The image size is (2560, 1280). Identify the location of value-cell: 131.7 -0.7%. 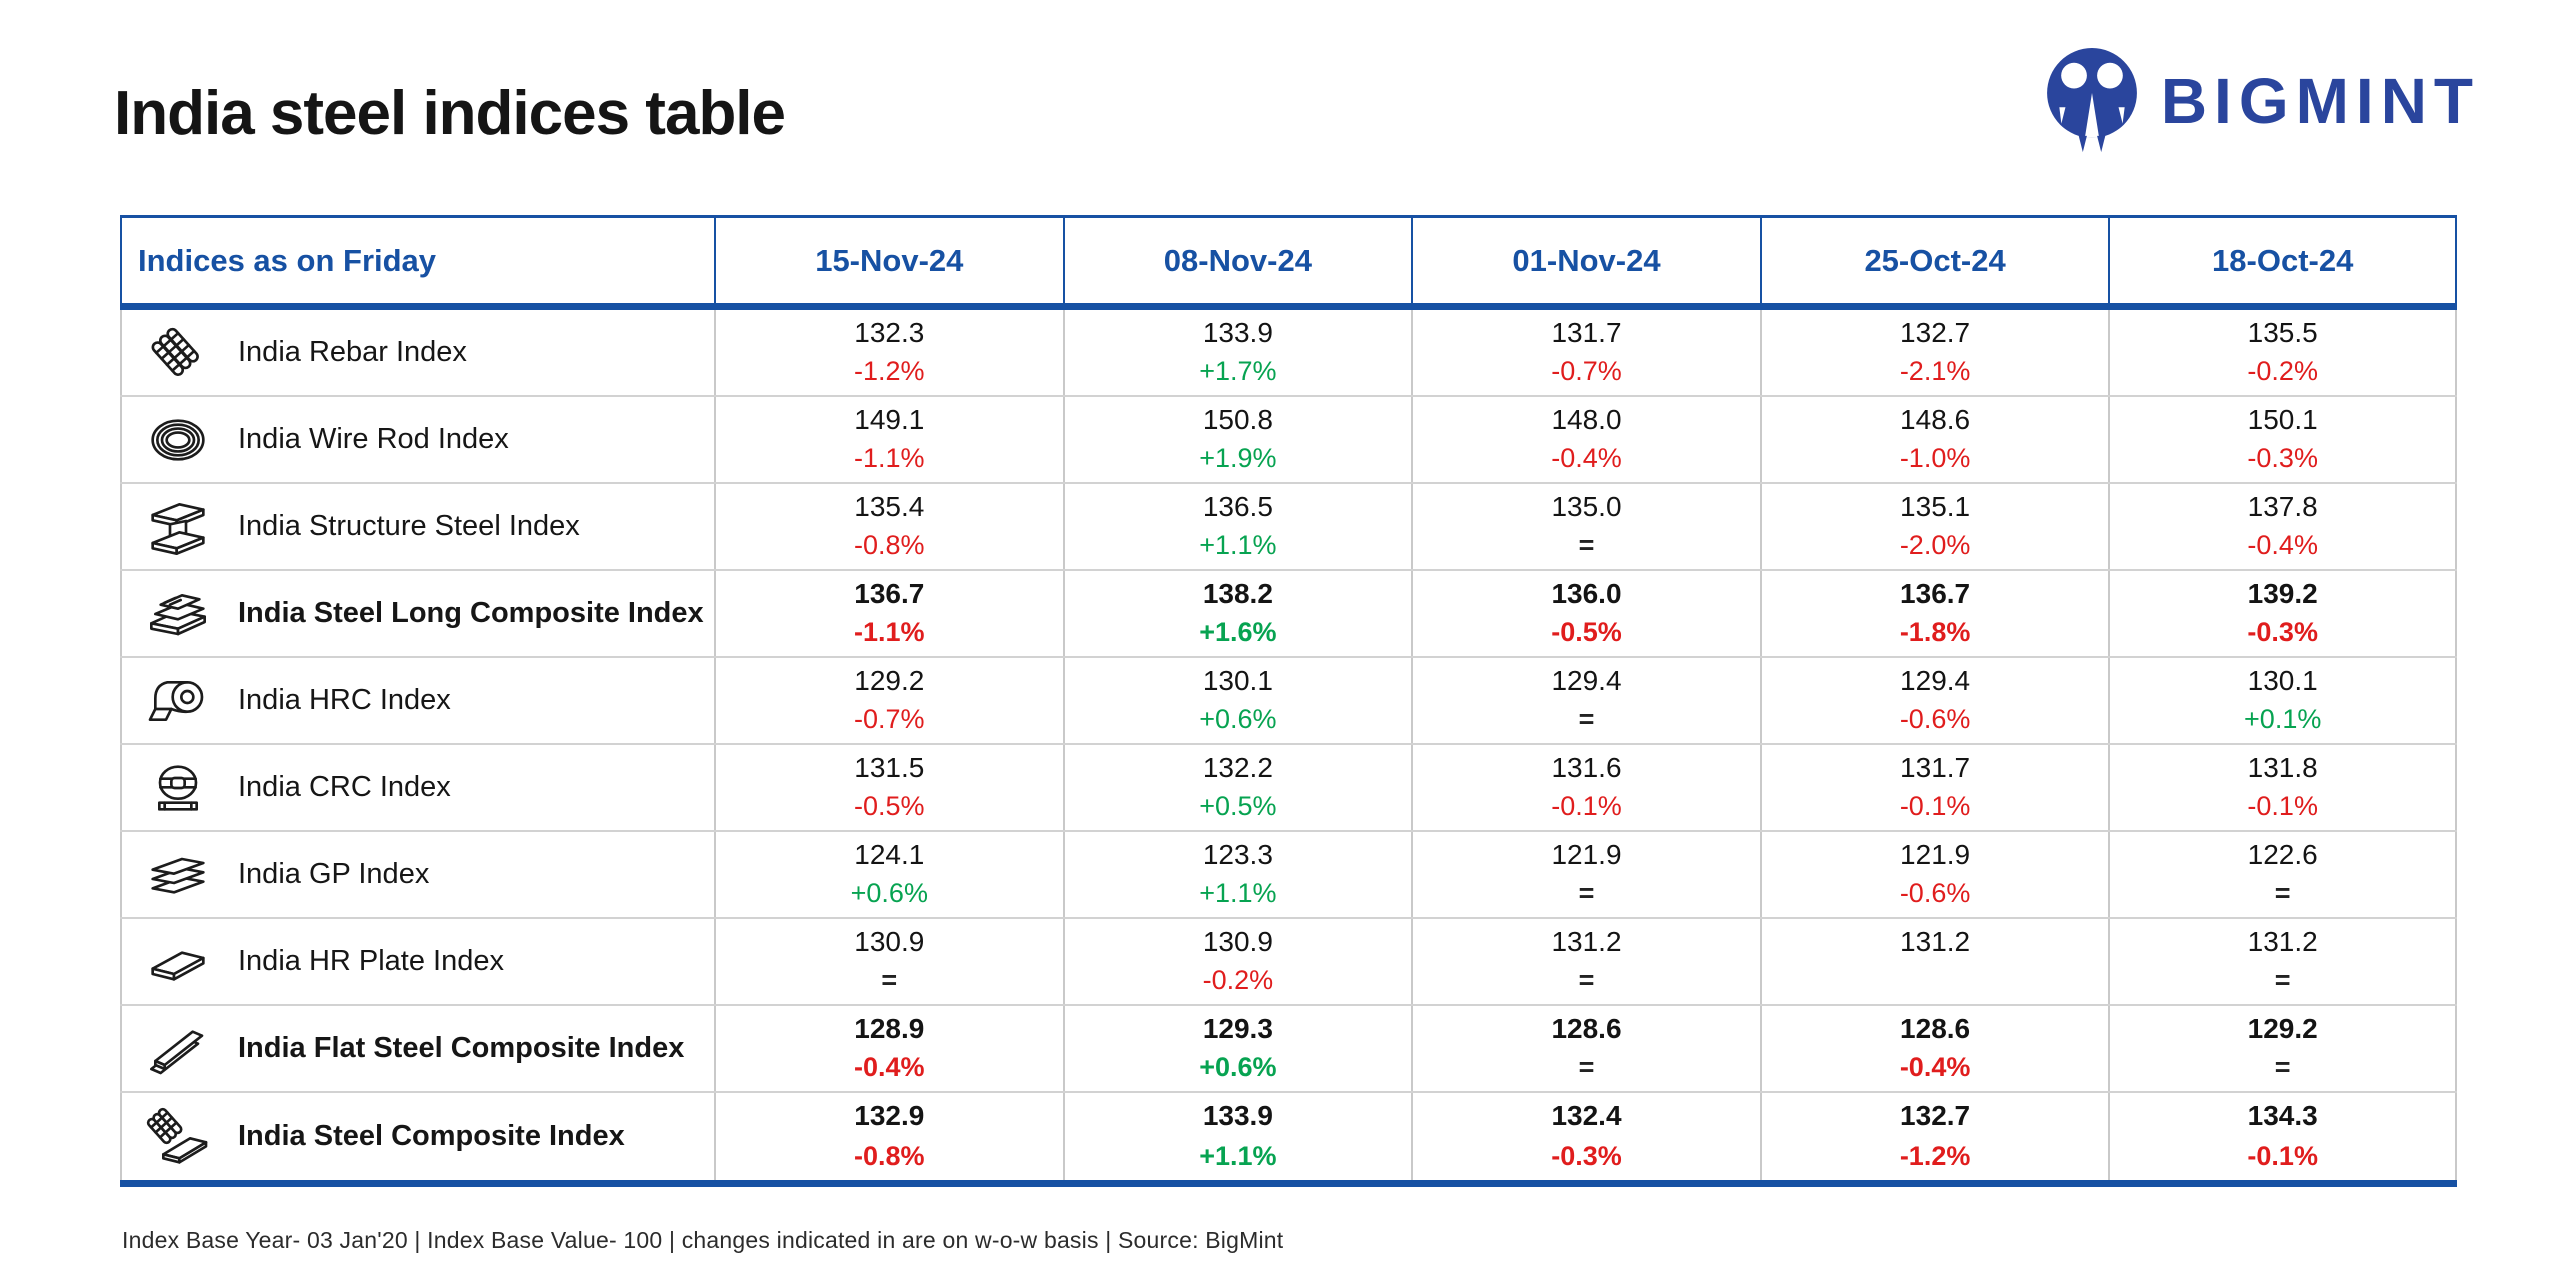
(1585, 352).